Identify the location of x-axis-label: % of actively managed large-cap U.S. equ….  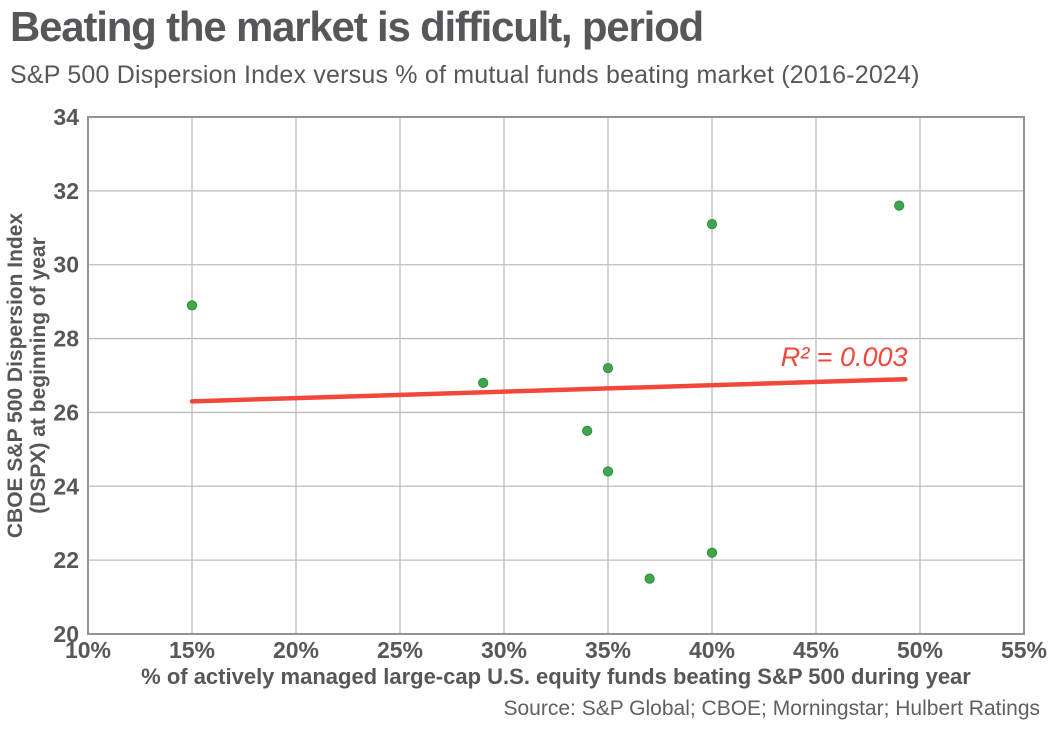
(556, 676).